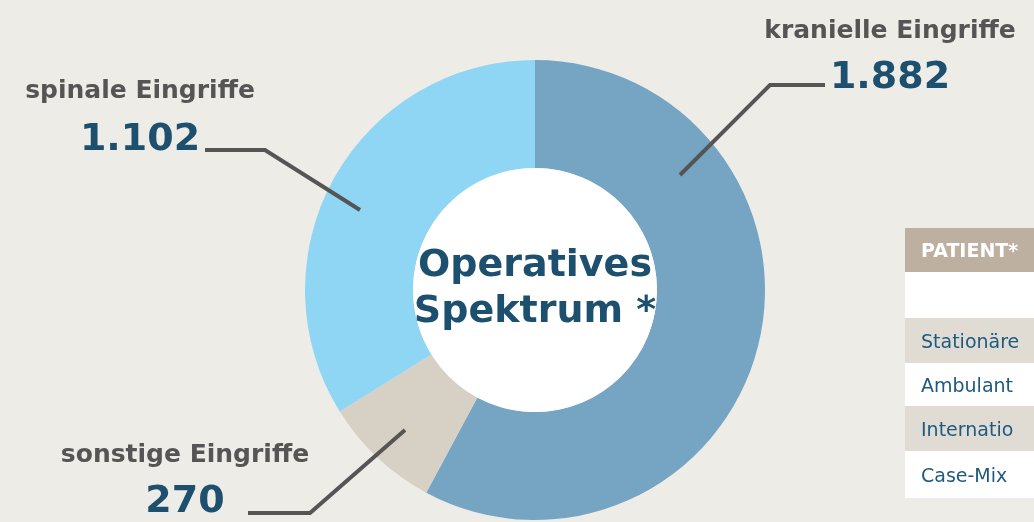 This screenshot has width=1034, height=522. I want to click on slice-label: kranielle Eingriffe, so click(890, 29).